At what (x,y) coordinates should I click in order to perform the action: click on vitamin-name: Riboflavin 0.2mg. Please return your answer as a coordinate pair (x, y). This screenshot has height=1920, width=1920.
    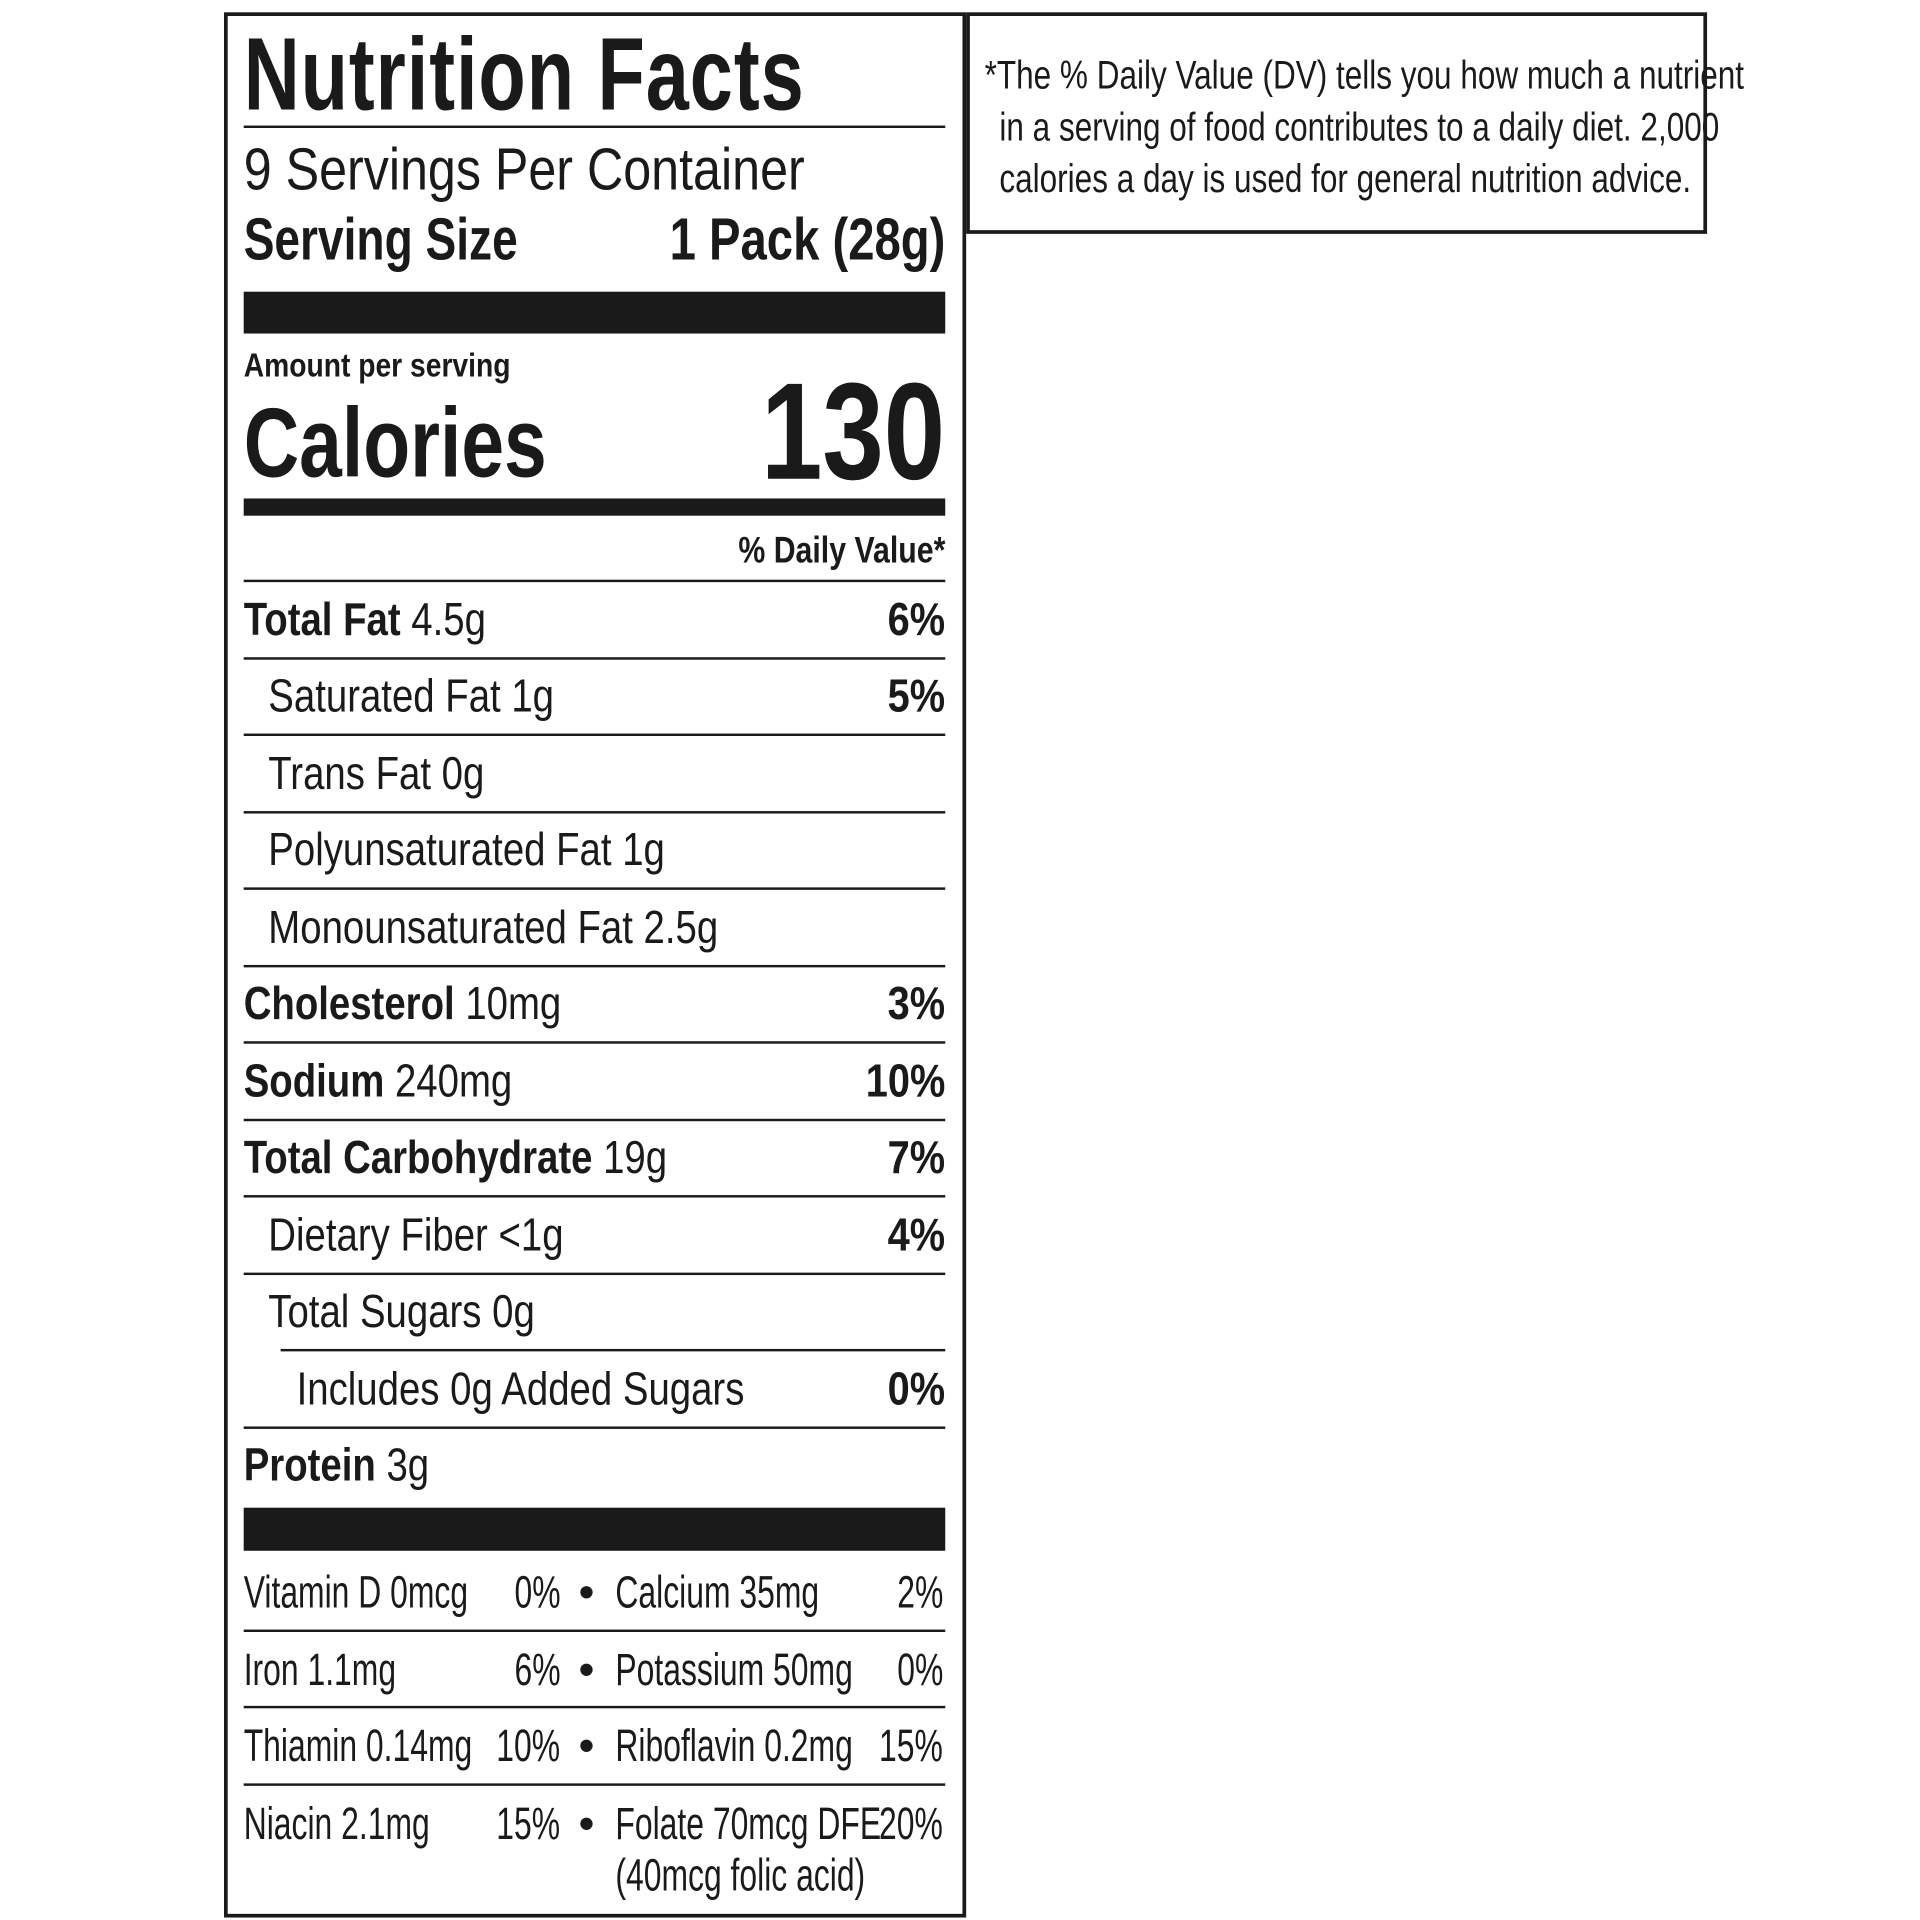
    Looking at the image, I should click on (734, 1746).